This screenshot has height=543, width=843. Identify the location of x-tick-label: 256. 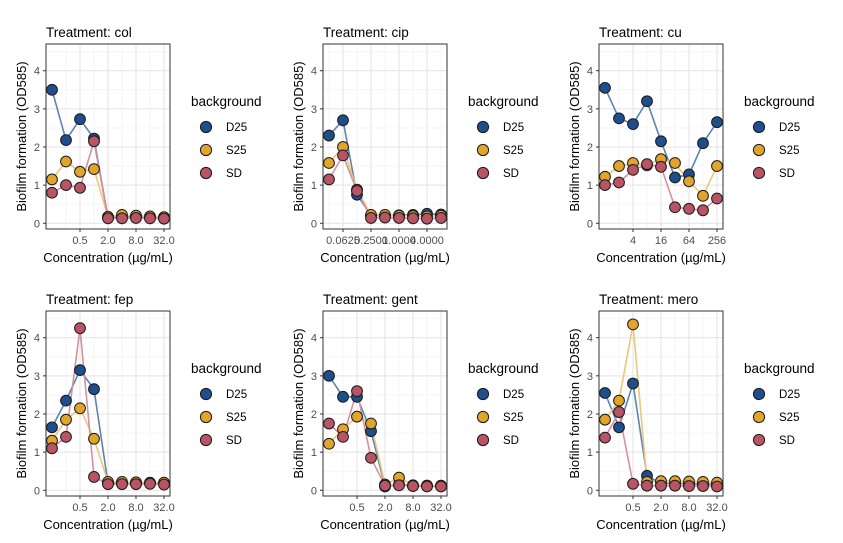
(717, 241).